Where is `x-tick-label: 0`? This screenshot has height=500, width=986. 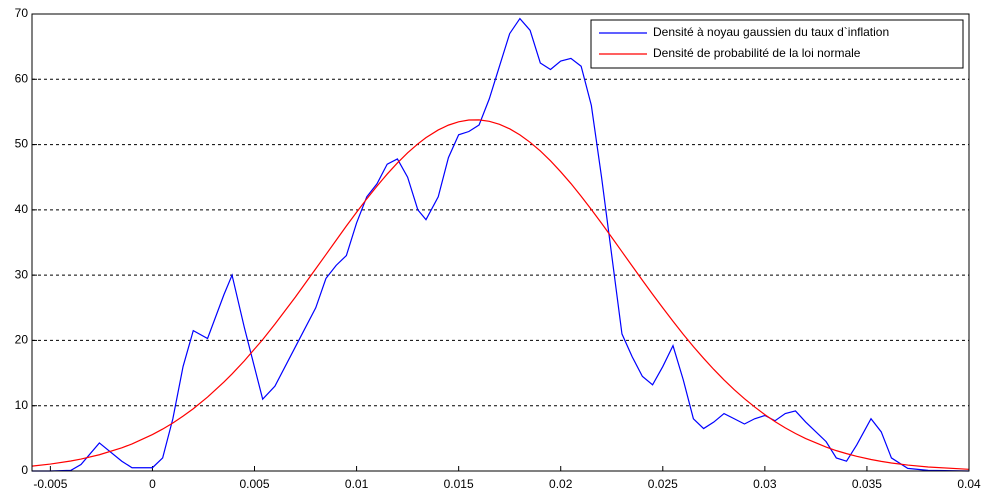 x-tick-label: 0 is located at coordinates (152, 484).